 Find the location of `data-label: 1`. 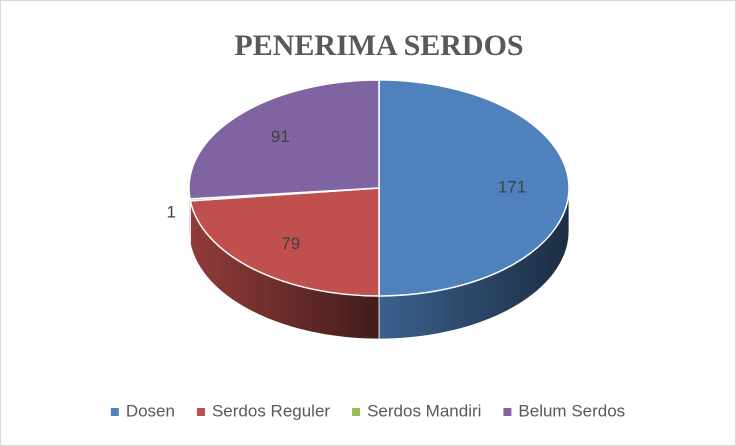

data-label: 1 is located at coordinates (171, 212).